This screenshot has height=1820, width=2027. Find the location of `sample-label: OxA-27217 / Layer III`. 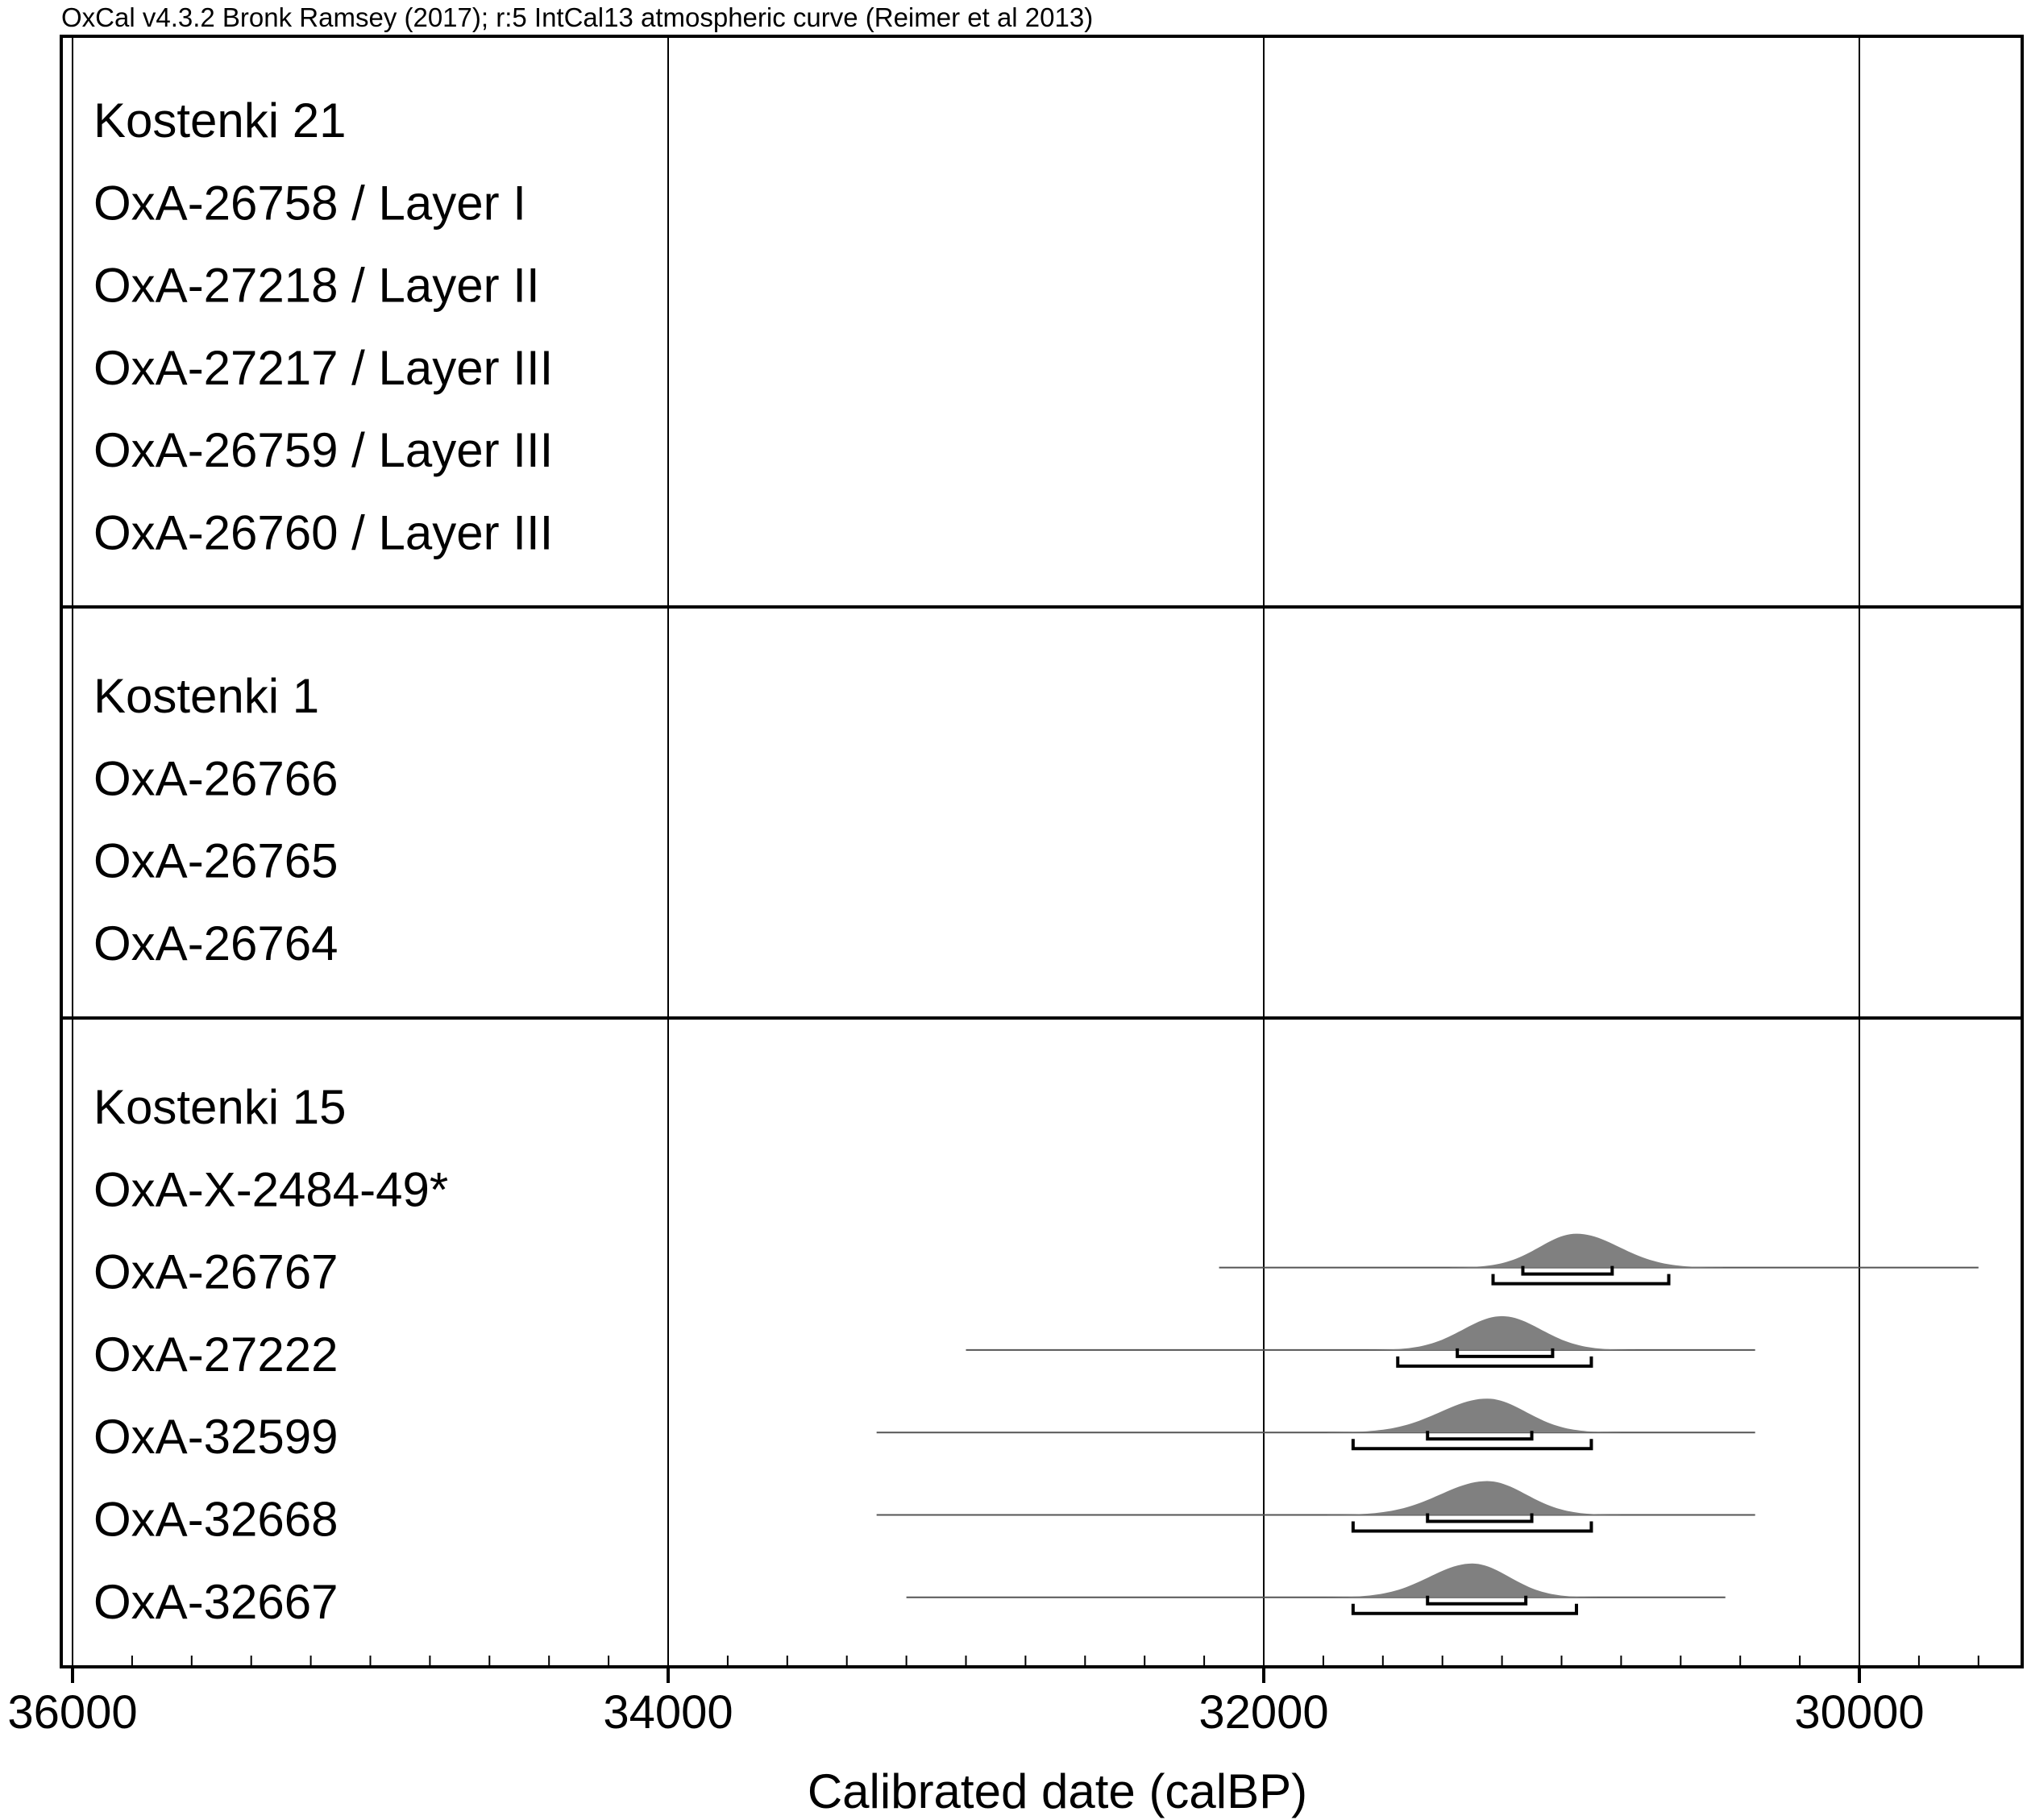

sample-label: OxA-27217 / Layer III is located at coordinates (323, 368).